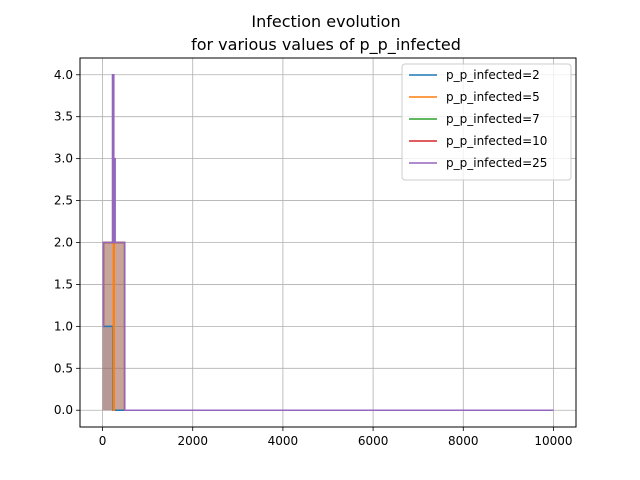  What do you see at coordinates (63, 75) in the screenshot?
I see `y-tick-label: 4.0` at bounding box center [63, 75].